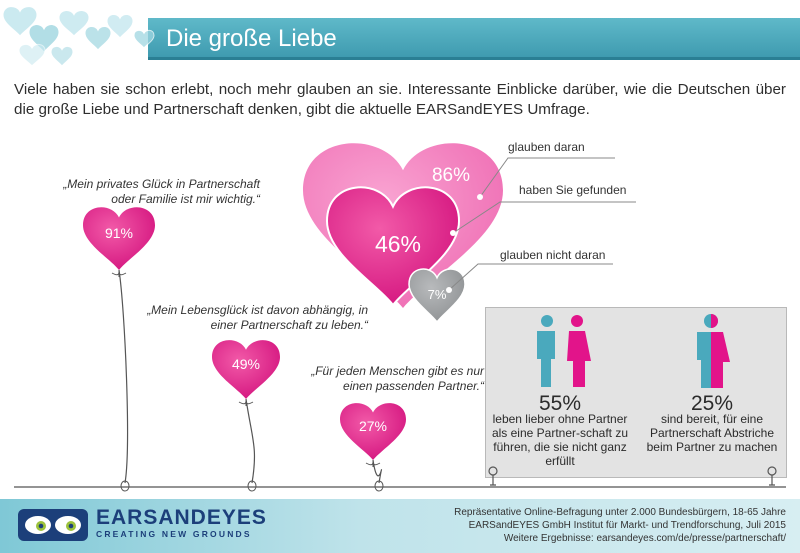 This screenshot has width=800, height=553. I want to click on balloon-label-49: 49%, so click(246, 364).